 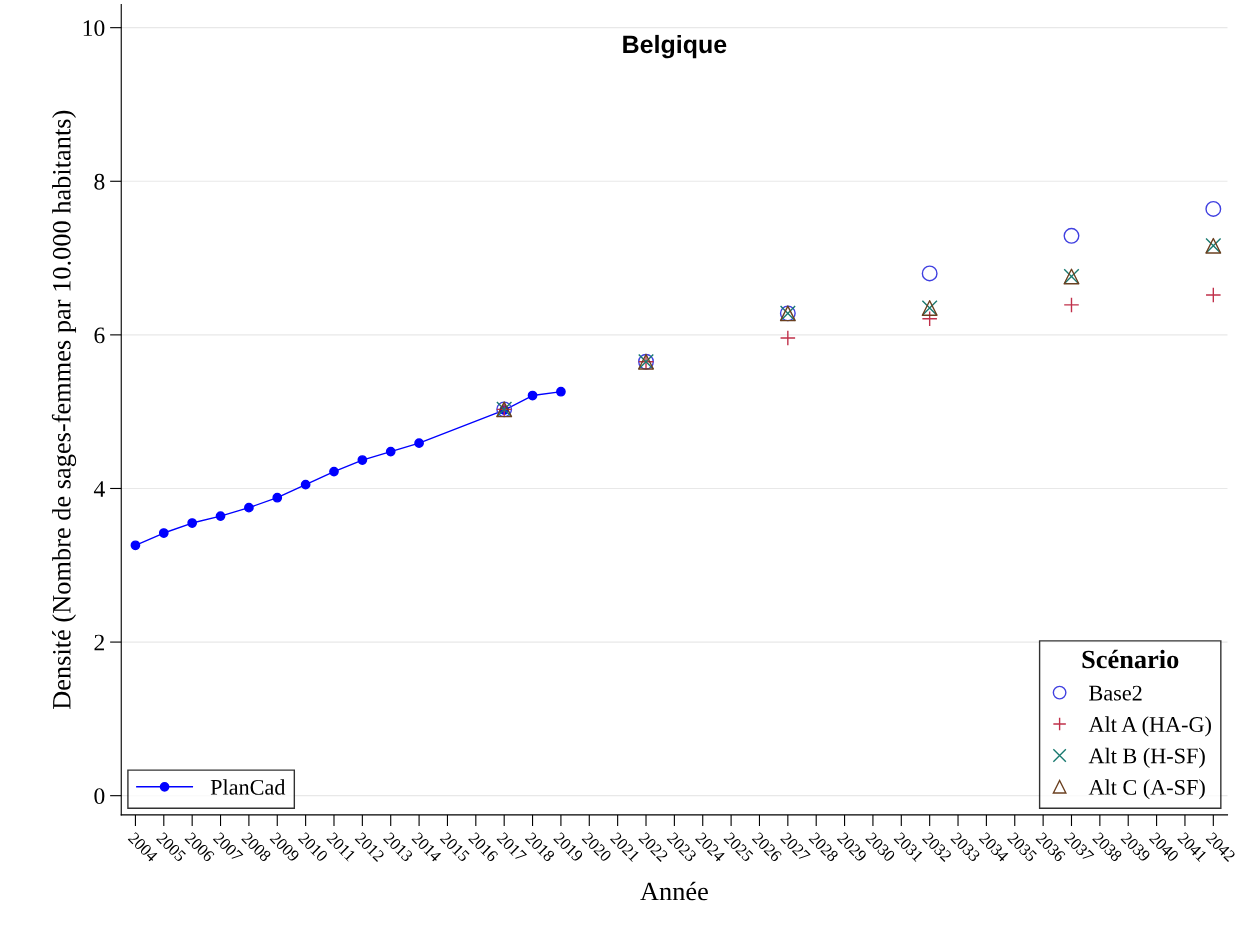 What do you see at coordinates (512, 847) in the screenshot?
I see `x-tick-label: 2017` at bounding box center [512, 847].